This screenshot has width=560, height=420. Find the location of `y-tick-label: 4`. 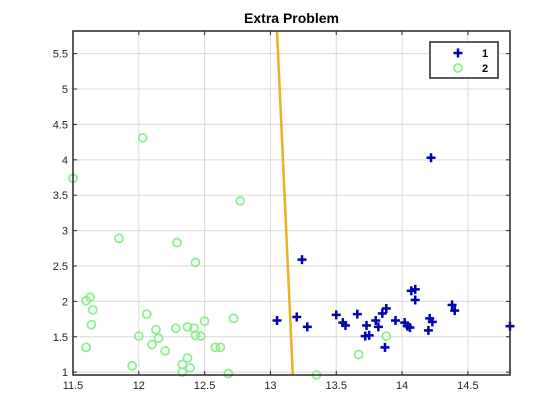

y-tick-label: 4 is located at coordinates (65, 161).